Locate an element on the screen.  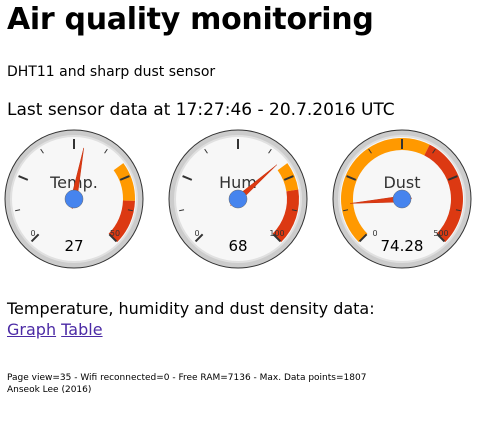
sensor-description: DHT11 and sharp dust sensor is located at coordinates (111, 72).